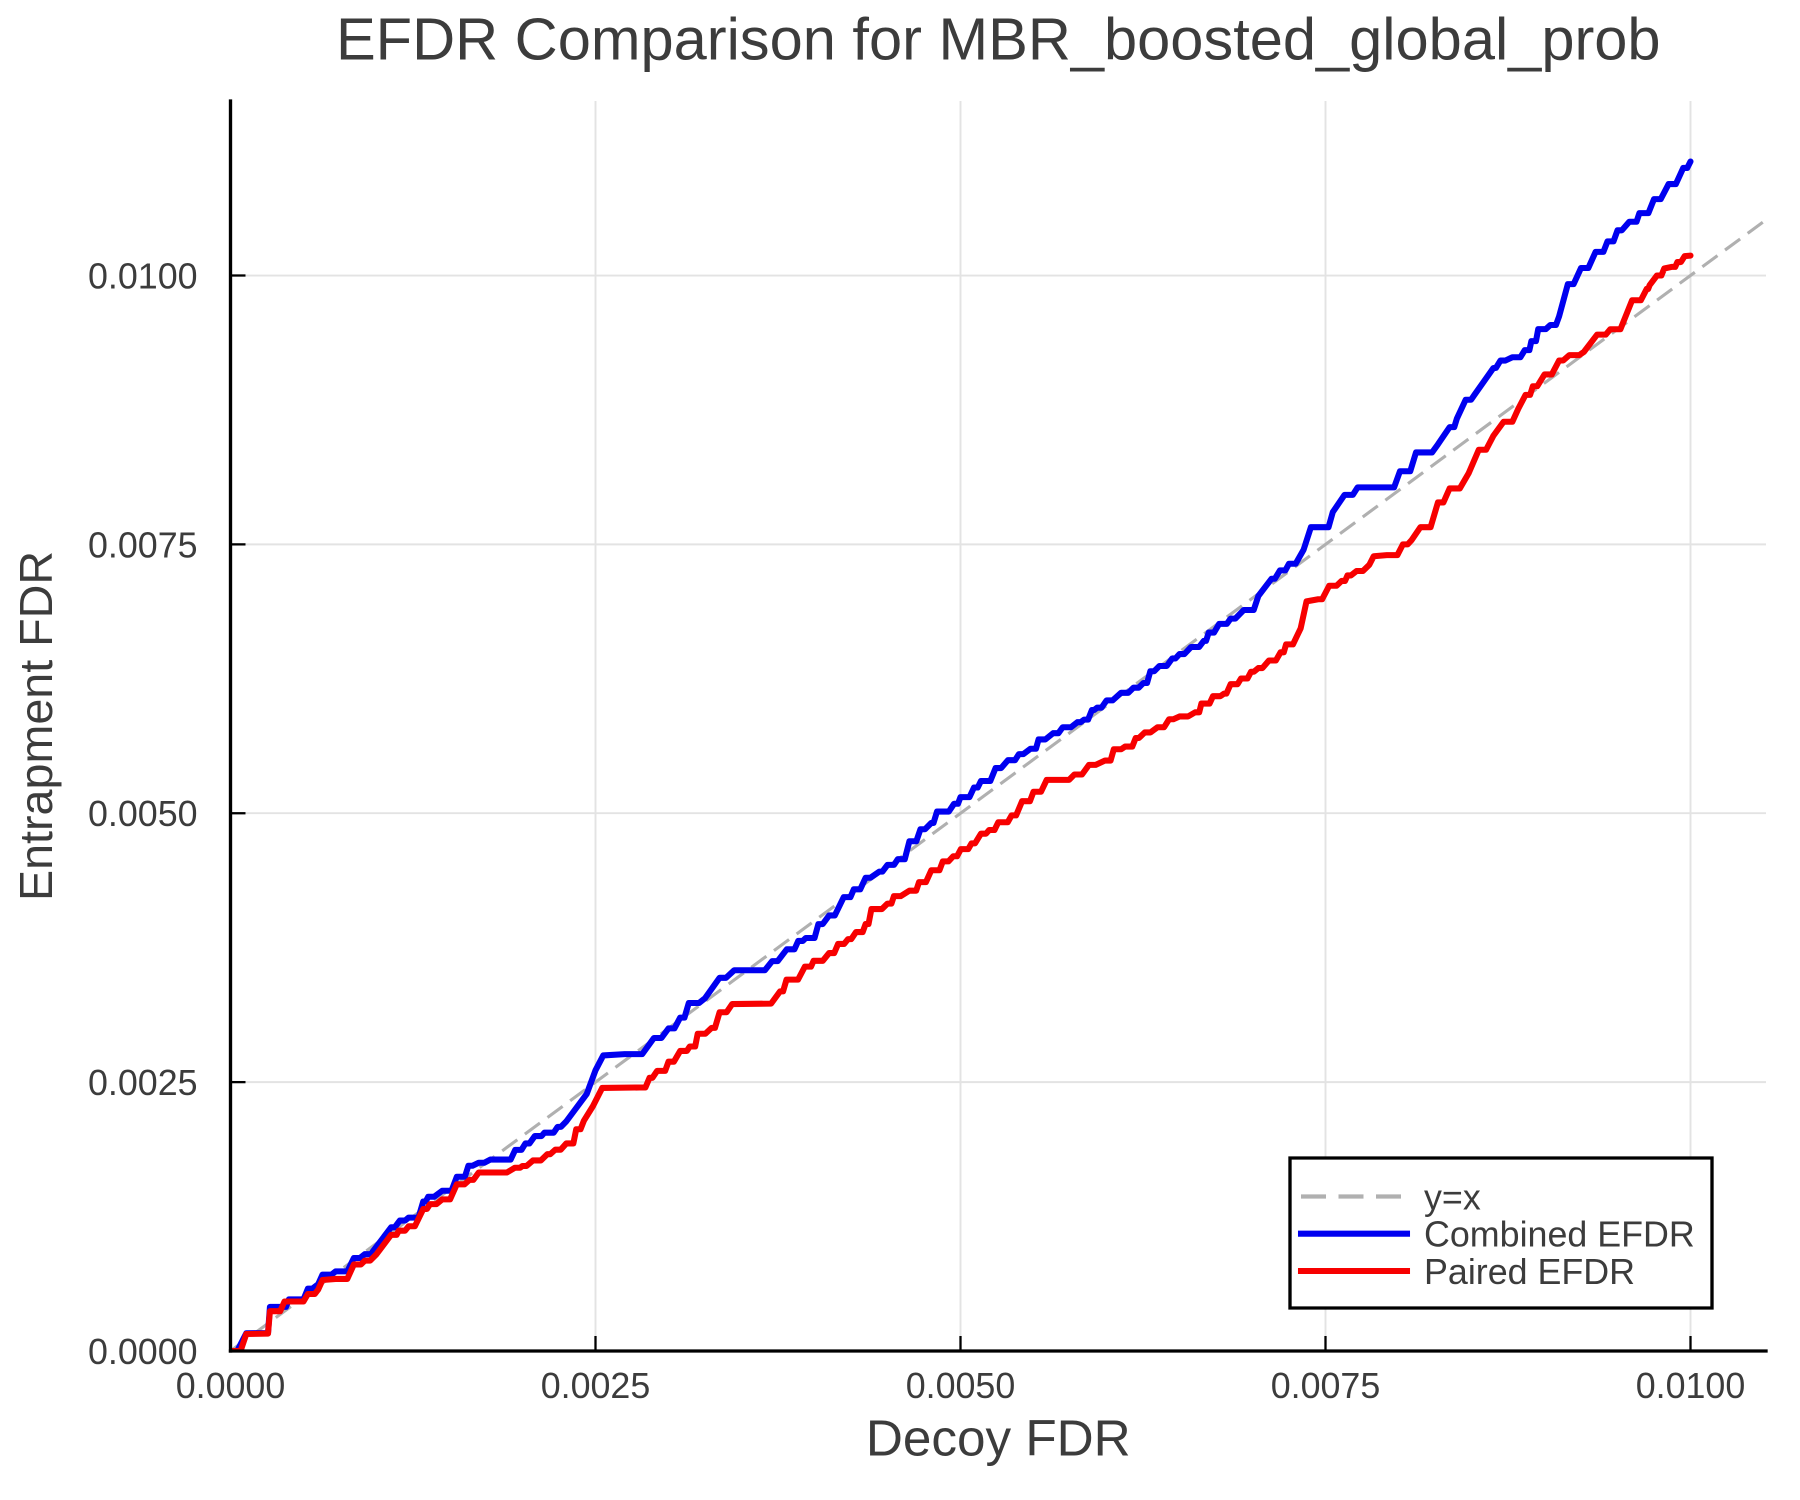  Describe the element at coordinates (1559, 1235) in the screenshot. I see `svg-text: Combined EFDR` at that location.